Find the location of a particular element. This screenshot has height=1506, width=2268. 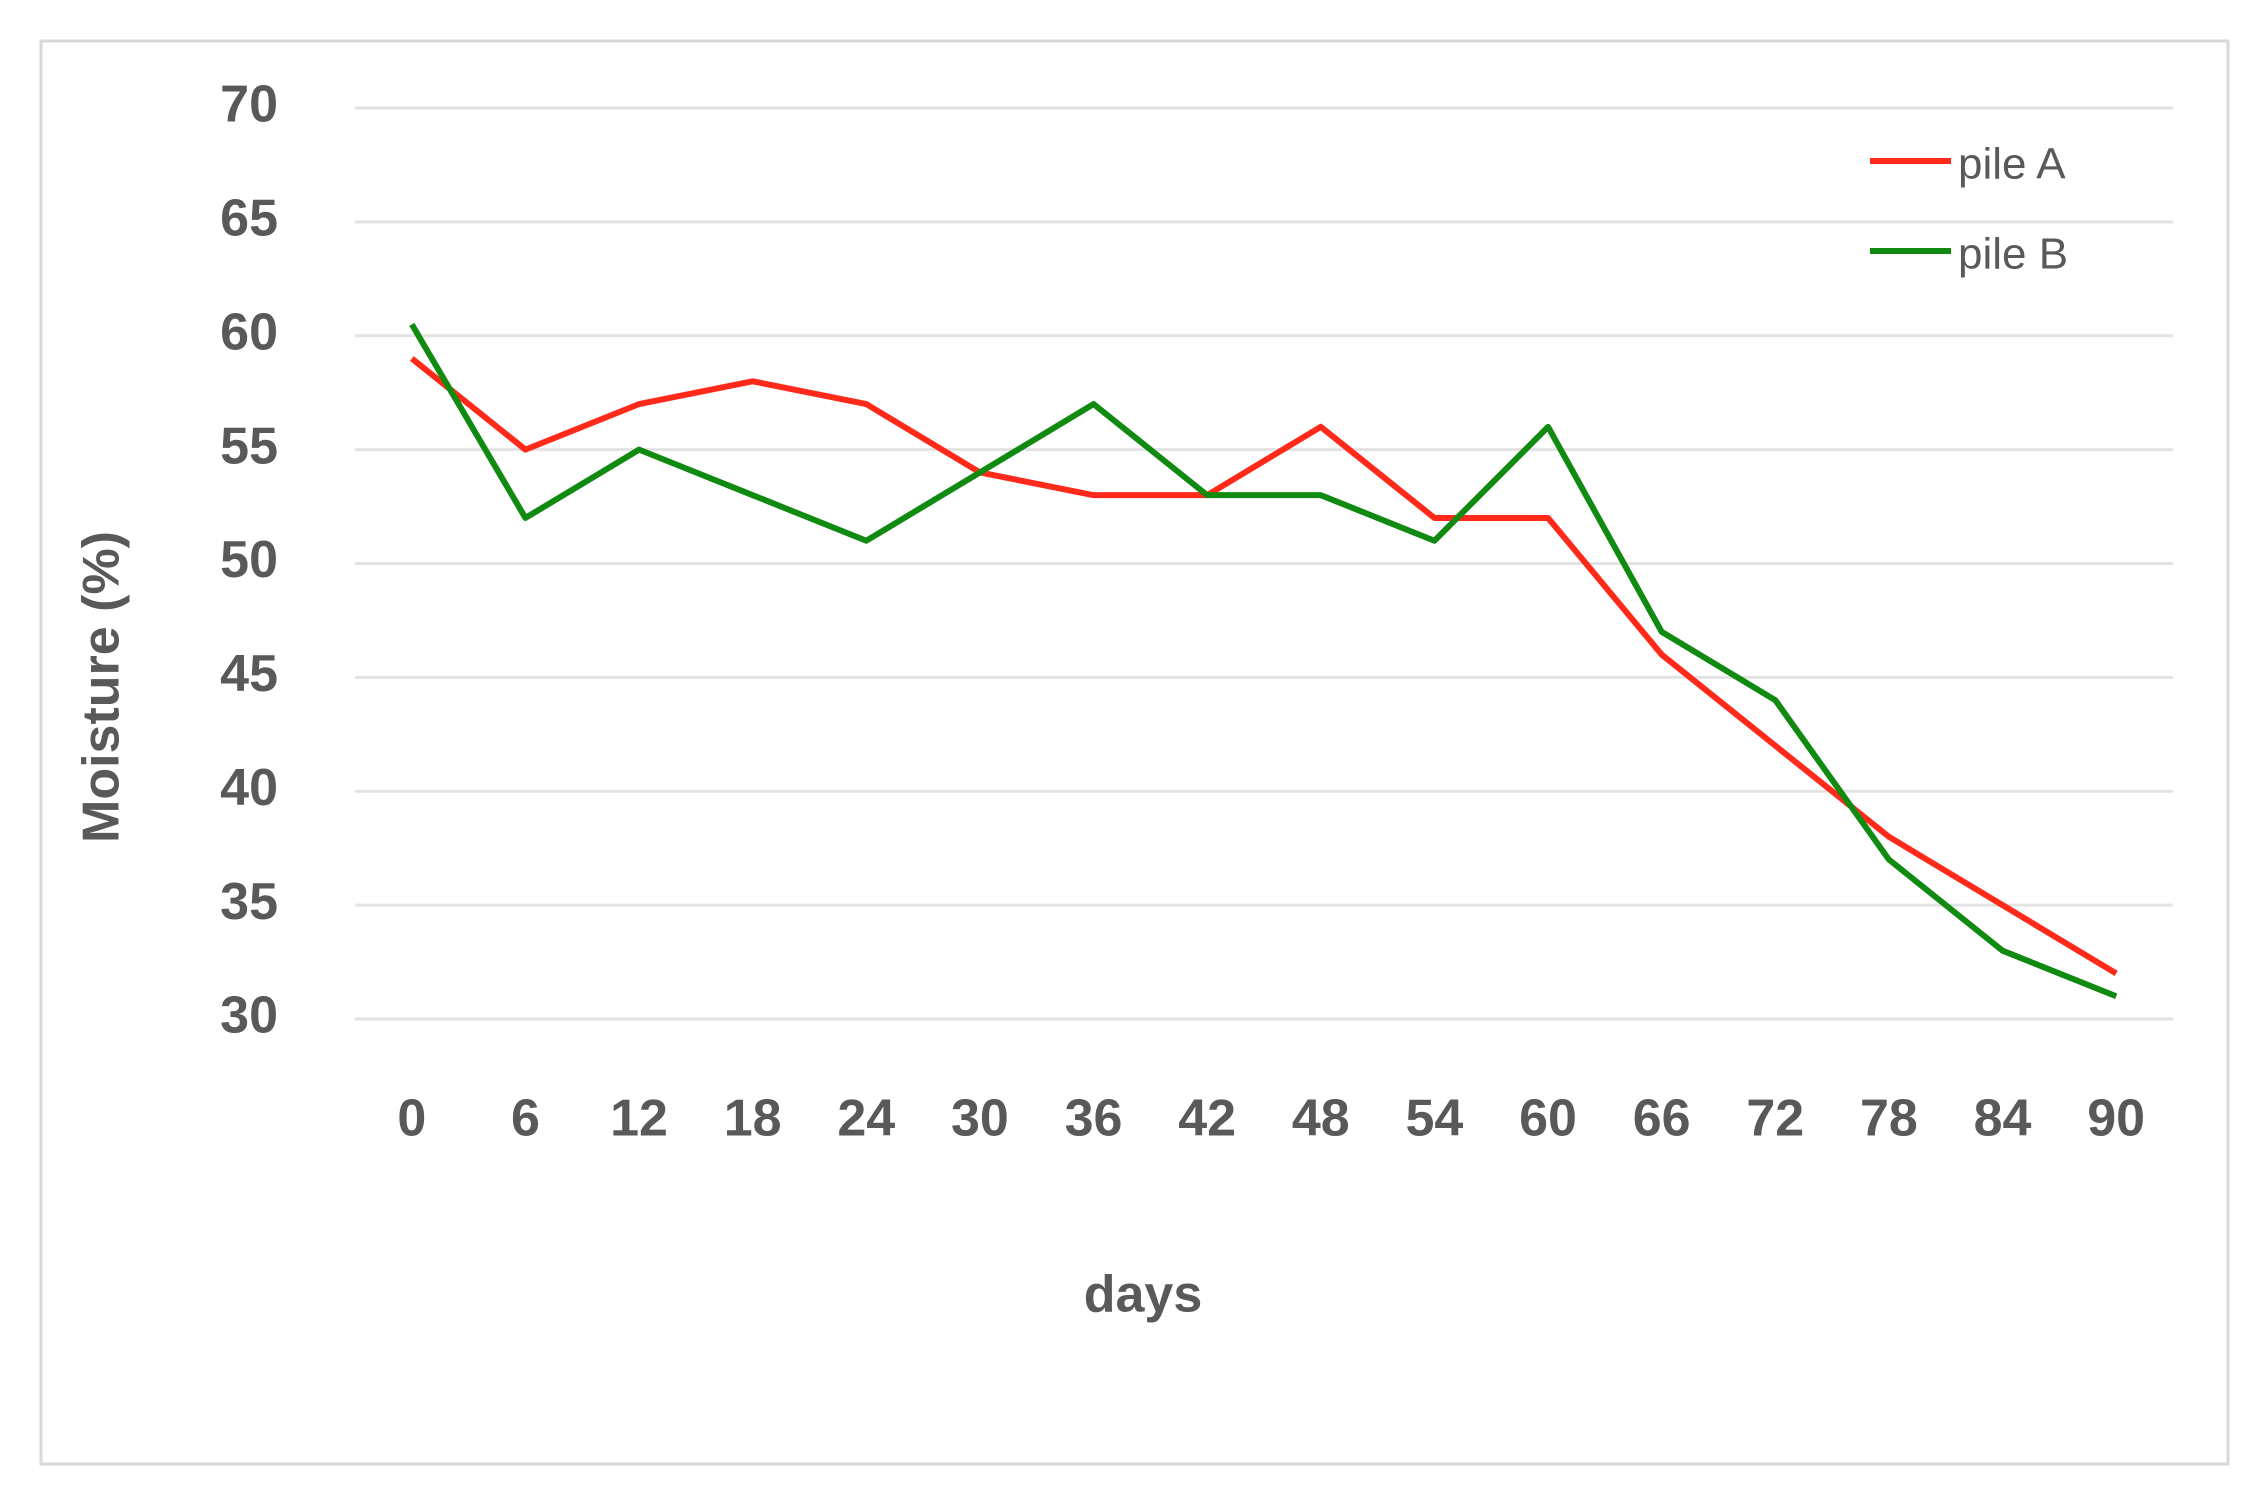

y-tick-label: 65 is located at coordinates (249, 219).